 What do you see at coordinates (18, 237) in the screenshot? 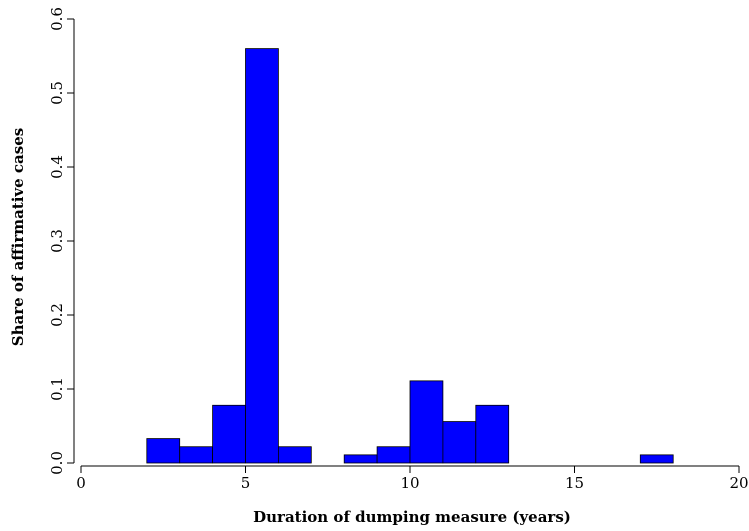
I see `y-axis-title: Share of affirmative cases` at bounding box center [18, 237].